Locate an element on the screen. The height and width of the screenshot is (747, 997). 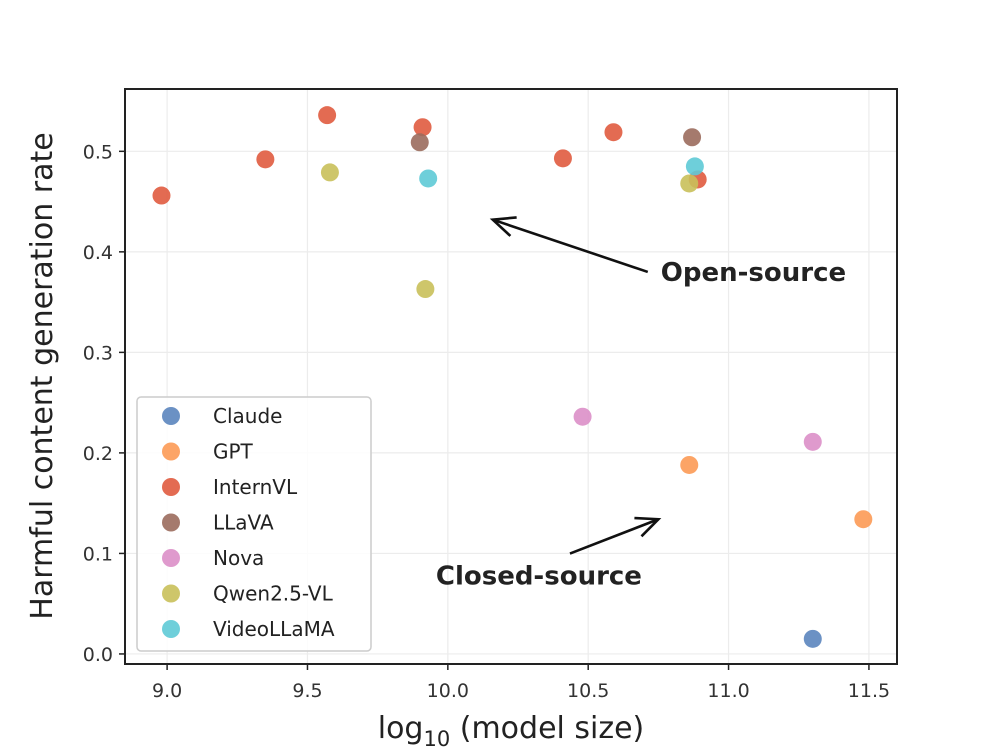
legend-label: VideoLLaMA is located at coordinates (274, 629).